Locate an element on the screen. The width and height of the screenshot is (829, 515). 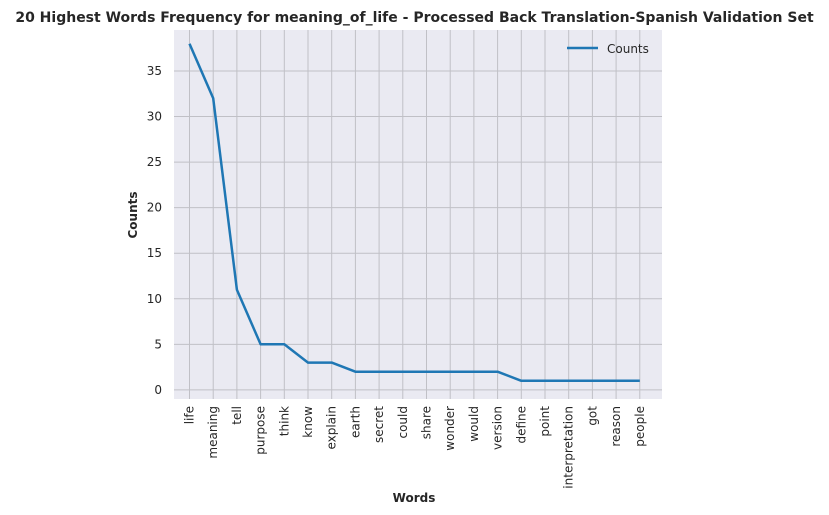
x-tick-label: secret is located at coordinates (379, 424).